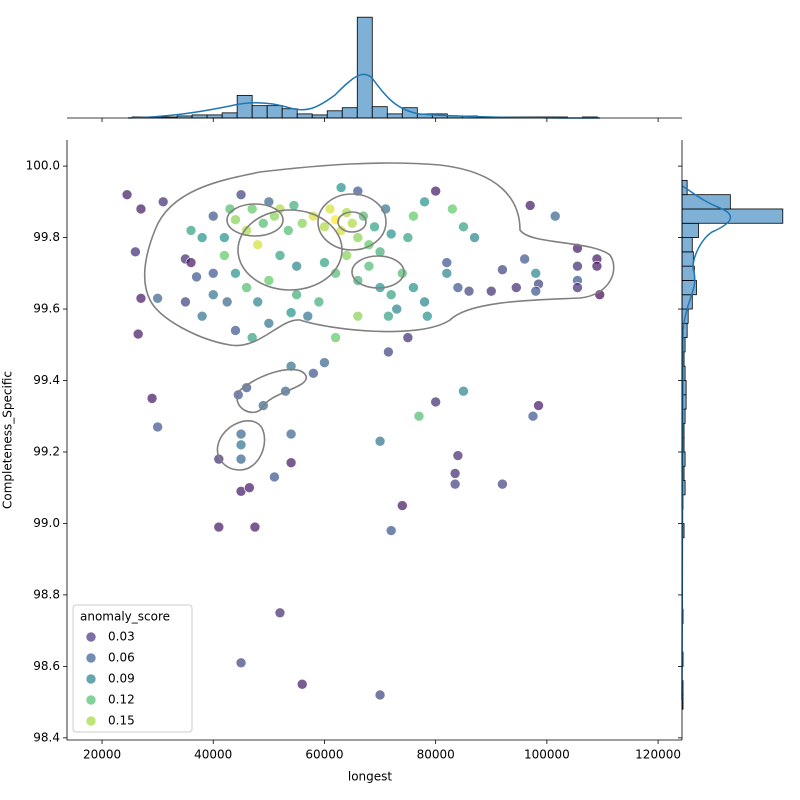  Describe the element at coordinates (436, 755) in the screenshot. I see `x-tick-label: 80000` at that location.